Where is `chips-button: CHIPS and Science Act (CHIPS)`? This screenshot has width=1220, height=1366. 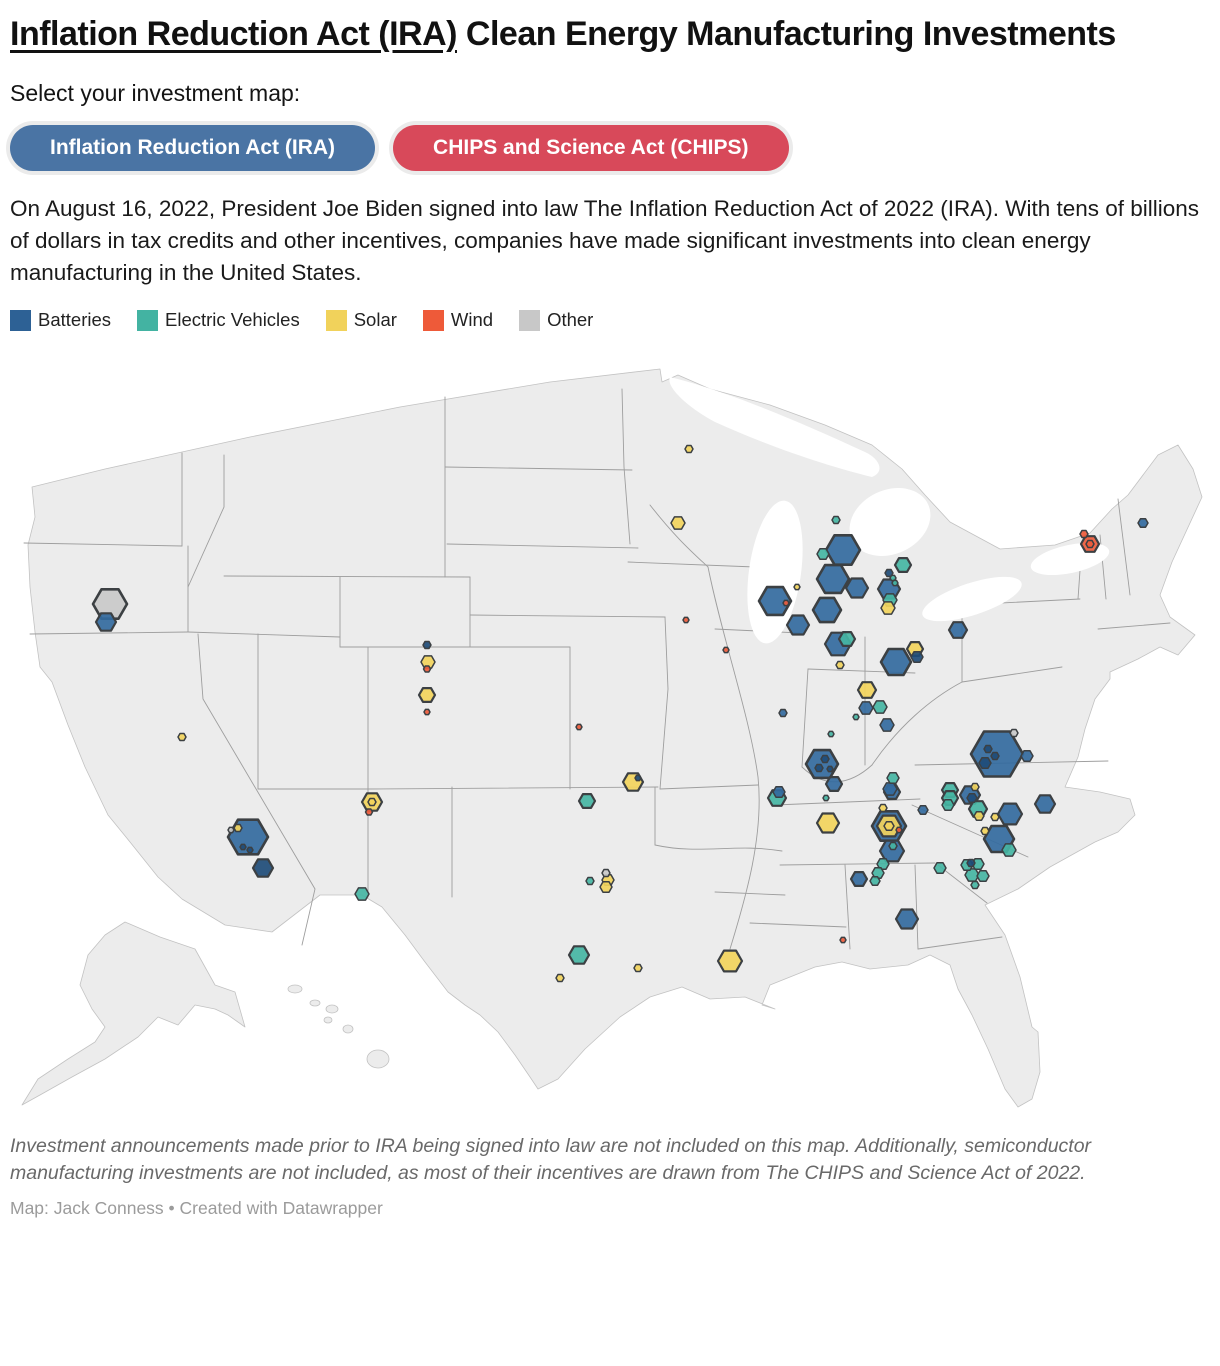
chips-button: CHIPS and Science Act (CHIPS) is located at coordinates (591, 148).